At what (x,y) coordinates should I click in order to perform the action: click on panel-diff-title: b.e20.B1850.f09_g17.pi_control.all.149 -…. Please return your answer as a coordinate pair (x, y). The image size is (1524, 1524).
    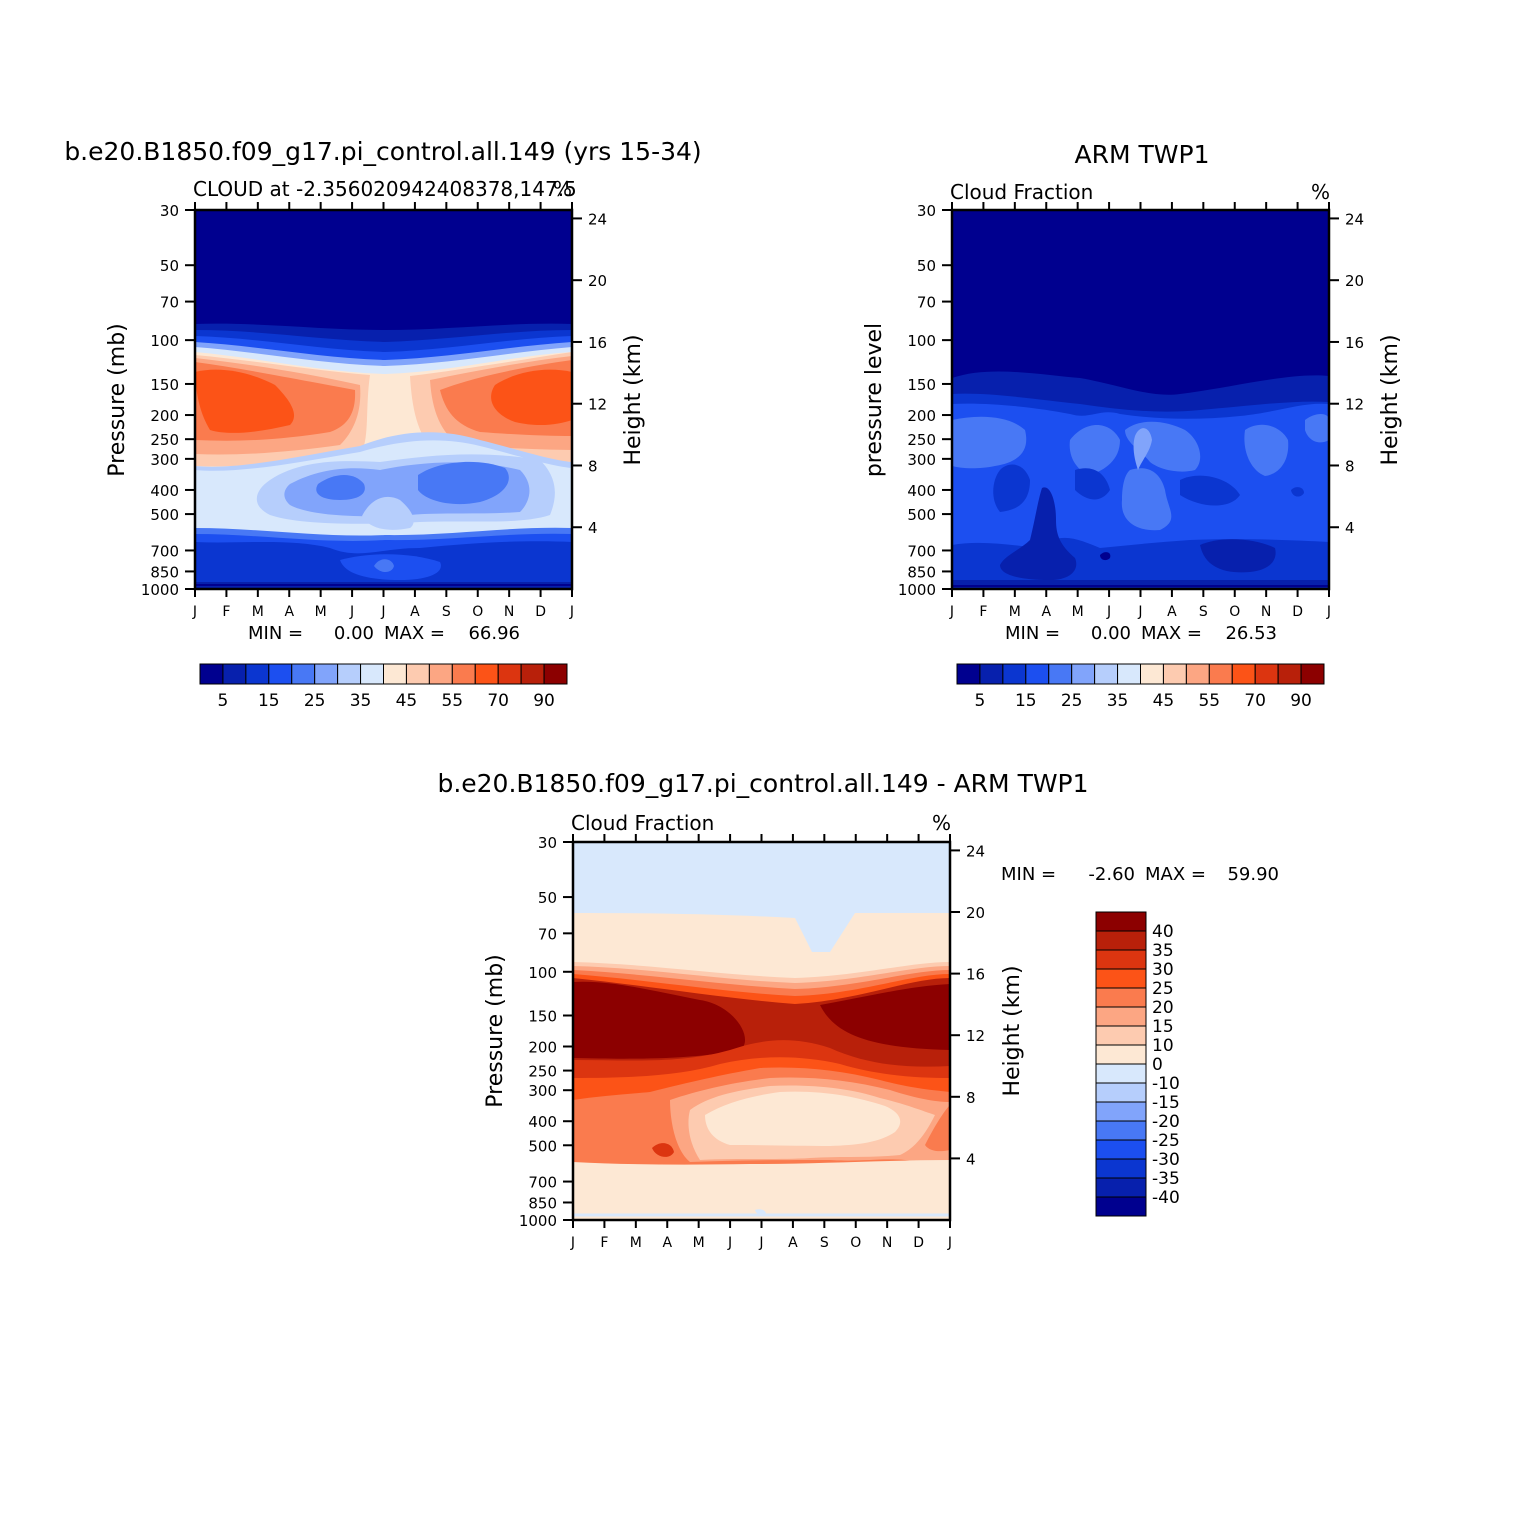
    Looking at the image, I should click on (762, 783).